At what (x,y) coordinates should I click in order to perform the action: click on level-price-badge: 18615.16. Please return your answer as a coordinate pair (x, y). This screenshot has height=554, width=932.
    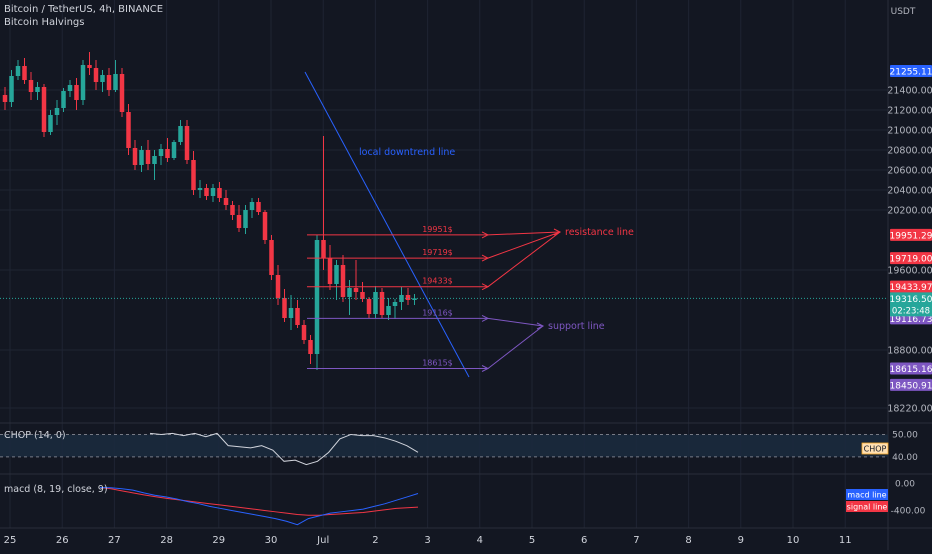
    Looking at the image, I should click on (911, 370).